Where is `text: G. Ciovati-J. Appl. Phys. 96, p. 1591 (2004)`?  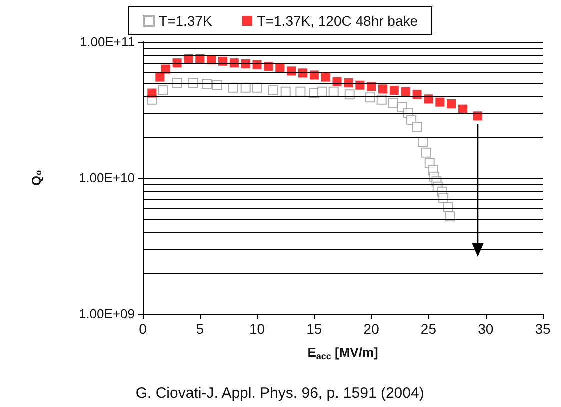
text: G. Ciovati-J. Appl. Phys. 96, p. 1591 (2004) is located at coordinates (280, 393).